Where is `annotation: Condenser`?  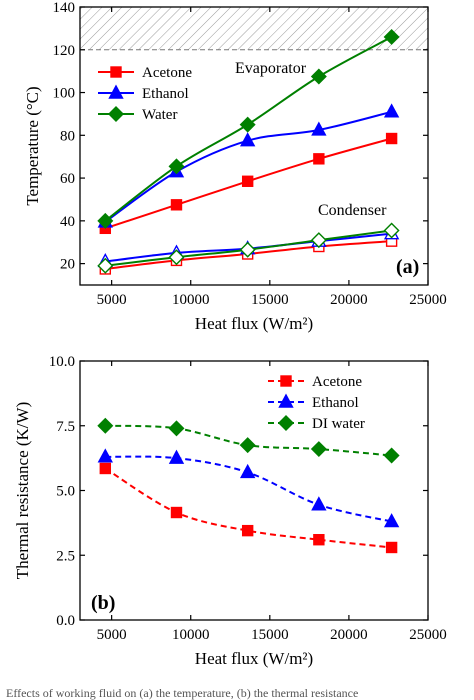
annotation: Condenser is located at coordinates (352, 210).